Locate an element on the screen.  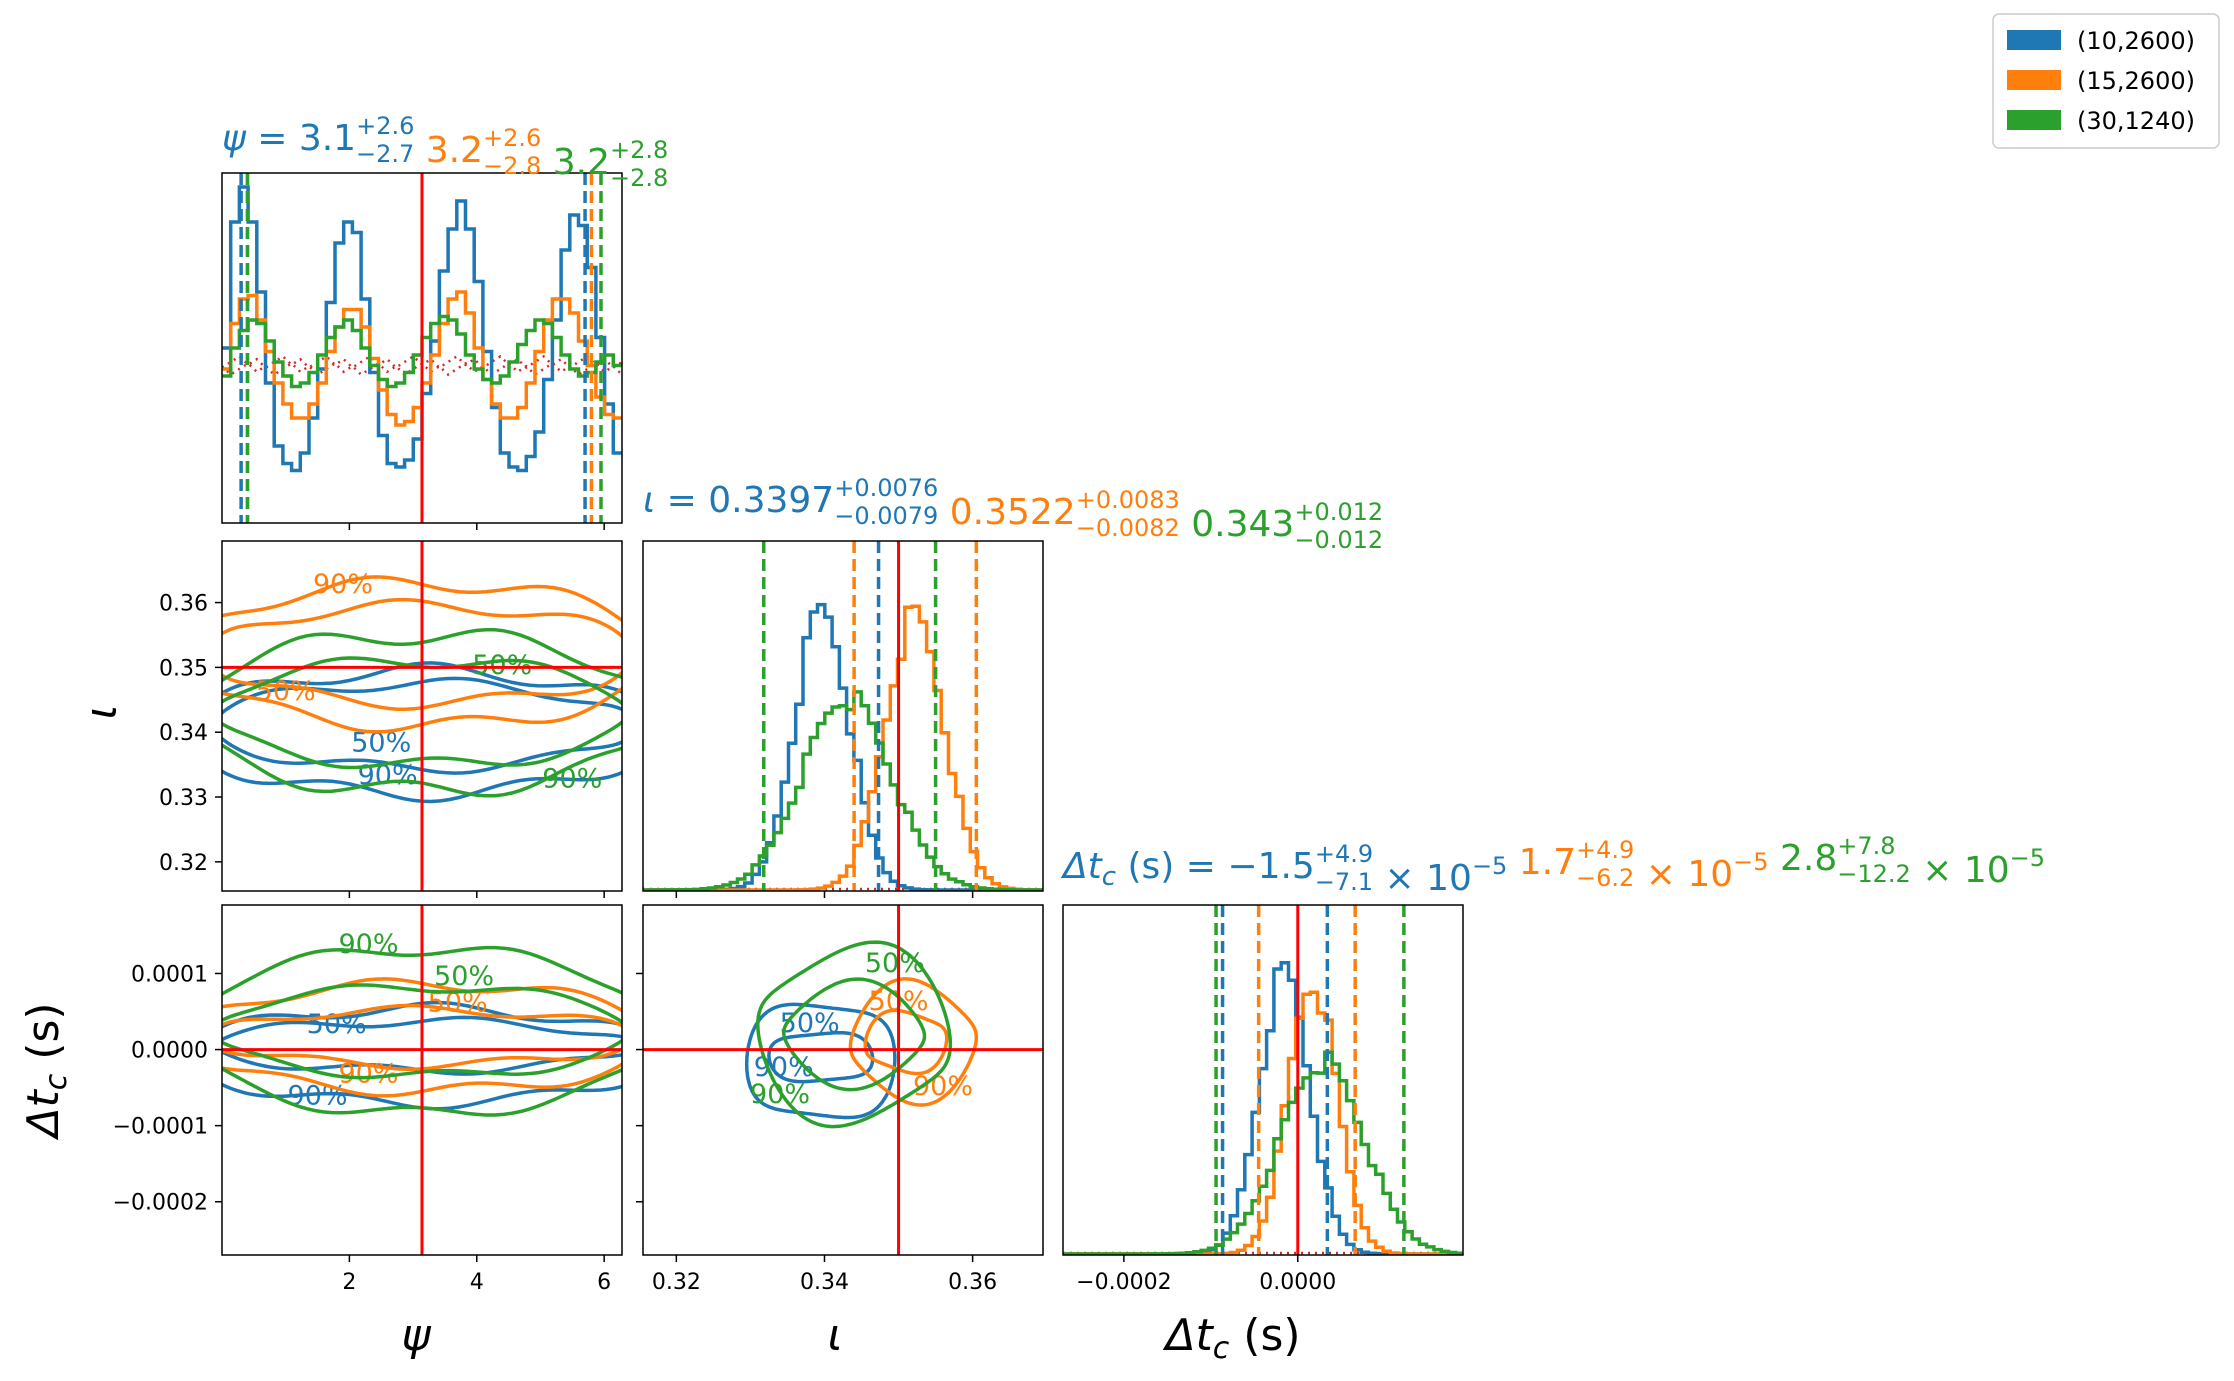
x-tick-label: 0.36 is located at coordinates (972, 1282).